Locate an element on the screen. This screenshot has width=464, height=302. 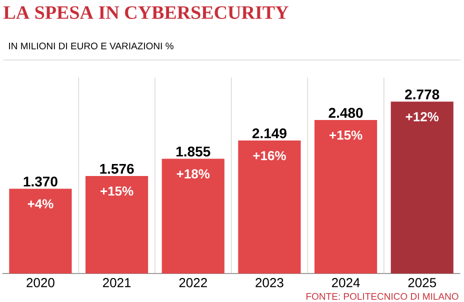
data-label: 1.855 is located at coordinates (193, 151).